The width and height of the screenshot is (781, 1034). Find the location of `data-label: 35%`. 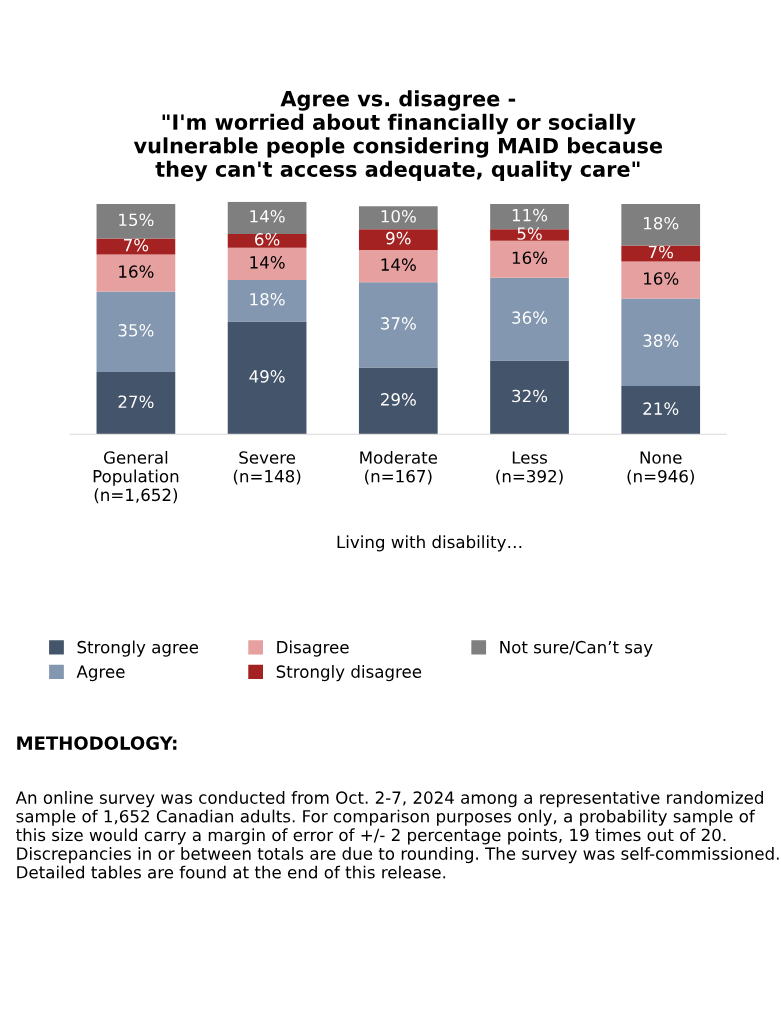

data-label: 35% is located at coordinates (136, 330).